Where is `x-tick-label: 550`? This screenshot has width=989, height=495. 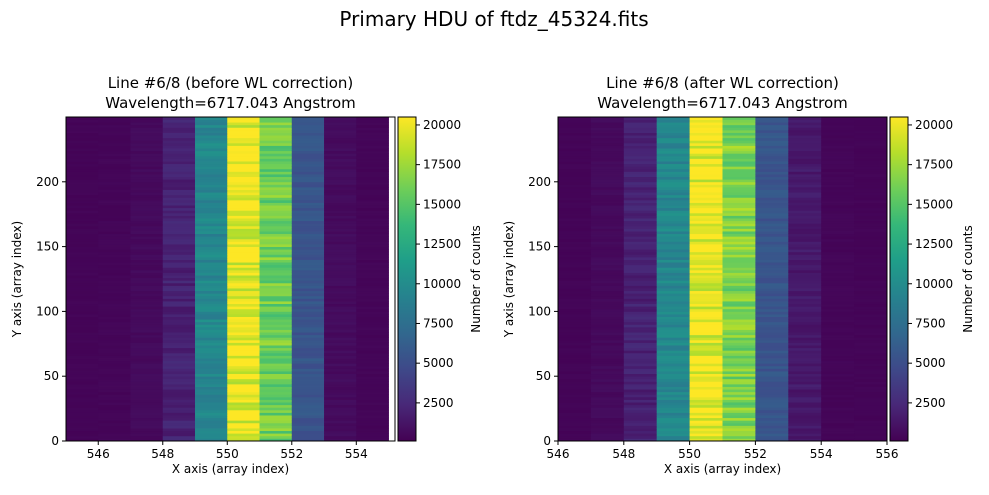
x-tick-label: 550 is located at coordinates (227, 454).